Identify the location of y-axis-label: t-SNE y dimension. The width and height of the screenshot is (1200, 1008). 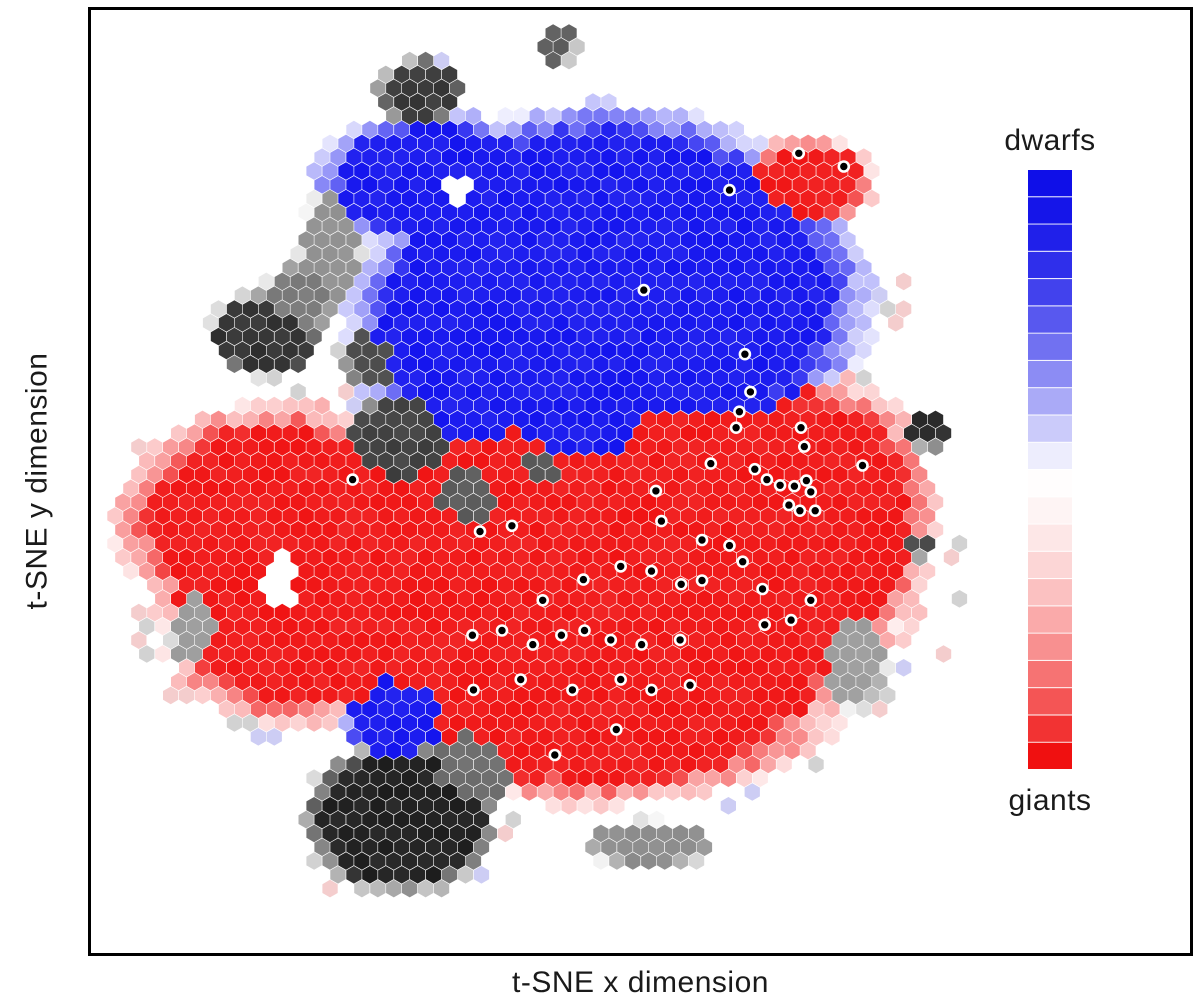
(37, 481).